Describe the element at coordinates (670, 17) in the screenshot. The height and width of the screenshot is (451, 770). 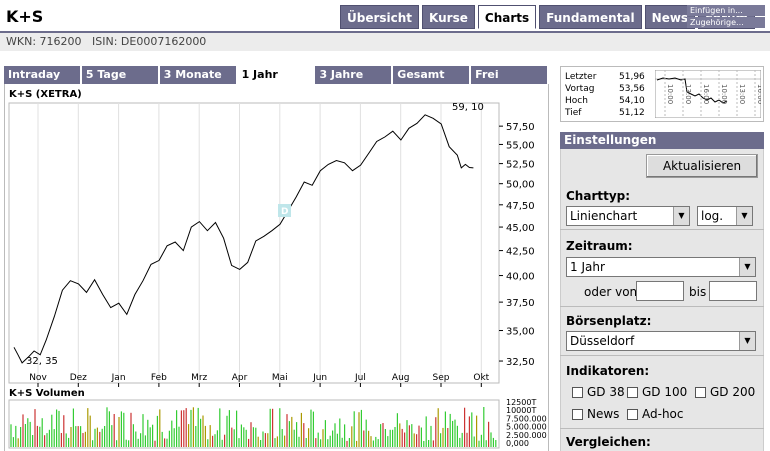
I see `tab-news: News` at that location.